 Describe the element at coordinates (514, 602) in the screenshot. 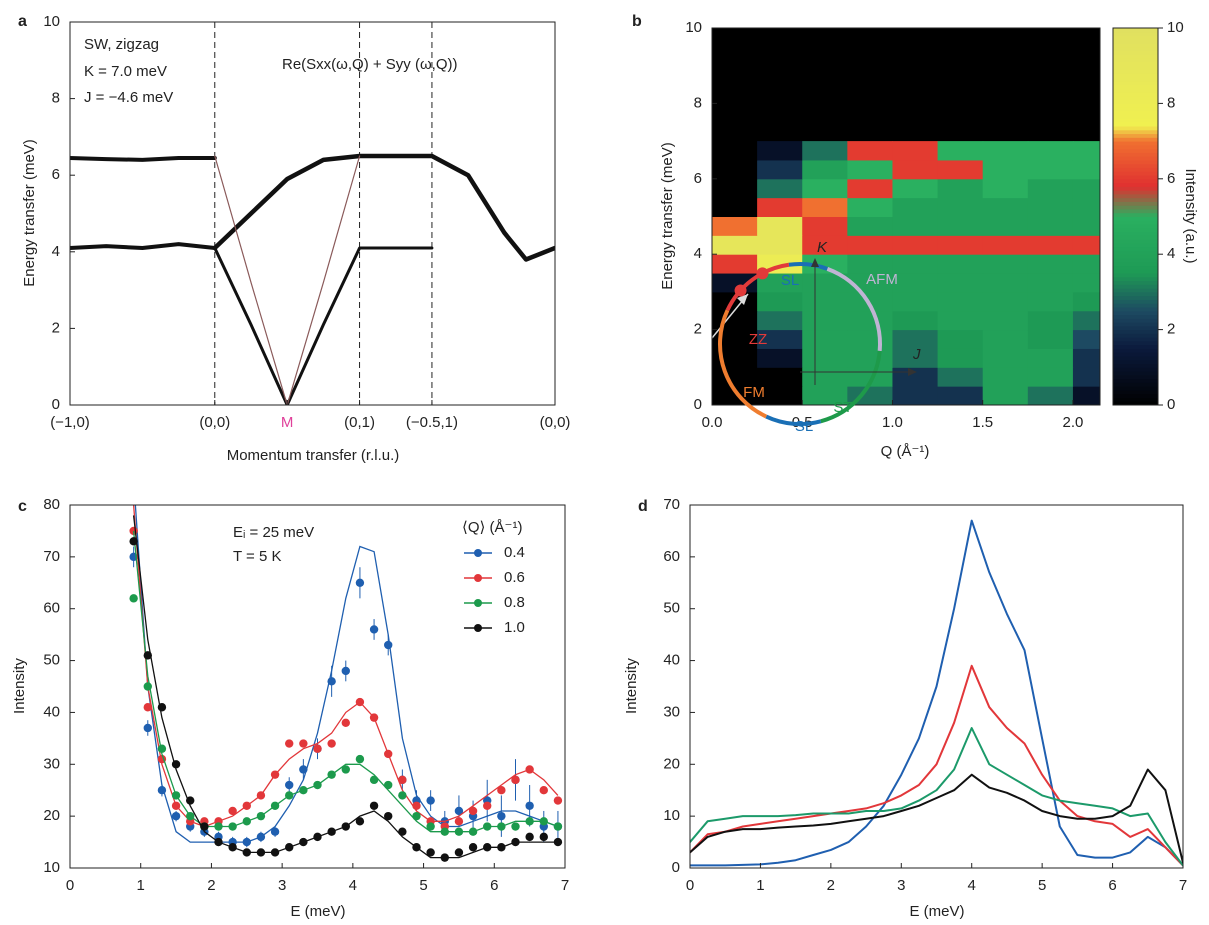

I see `legend-label: 0.8` at that location.